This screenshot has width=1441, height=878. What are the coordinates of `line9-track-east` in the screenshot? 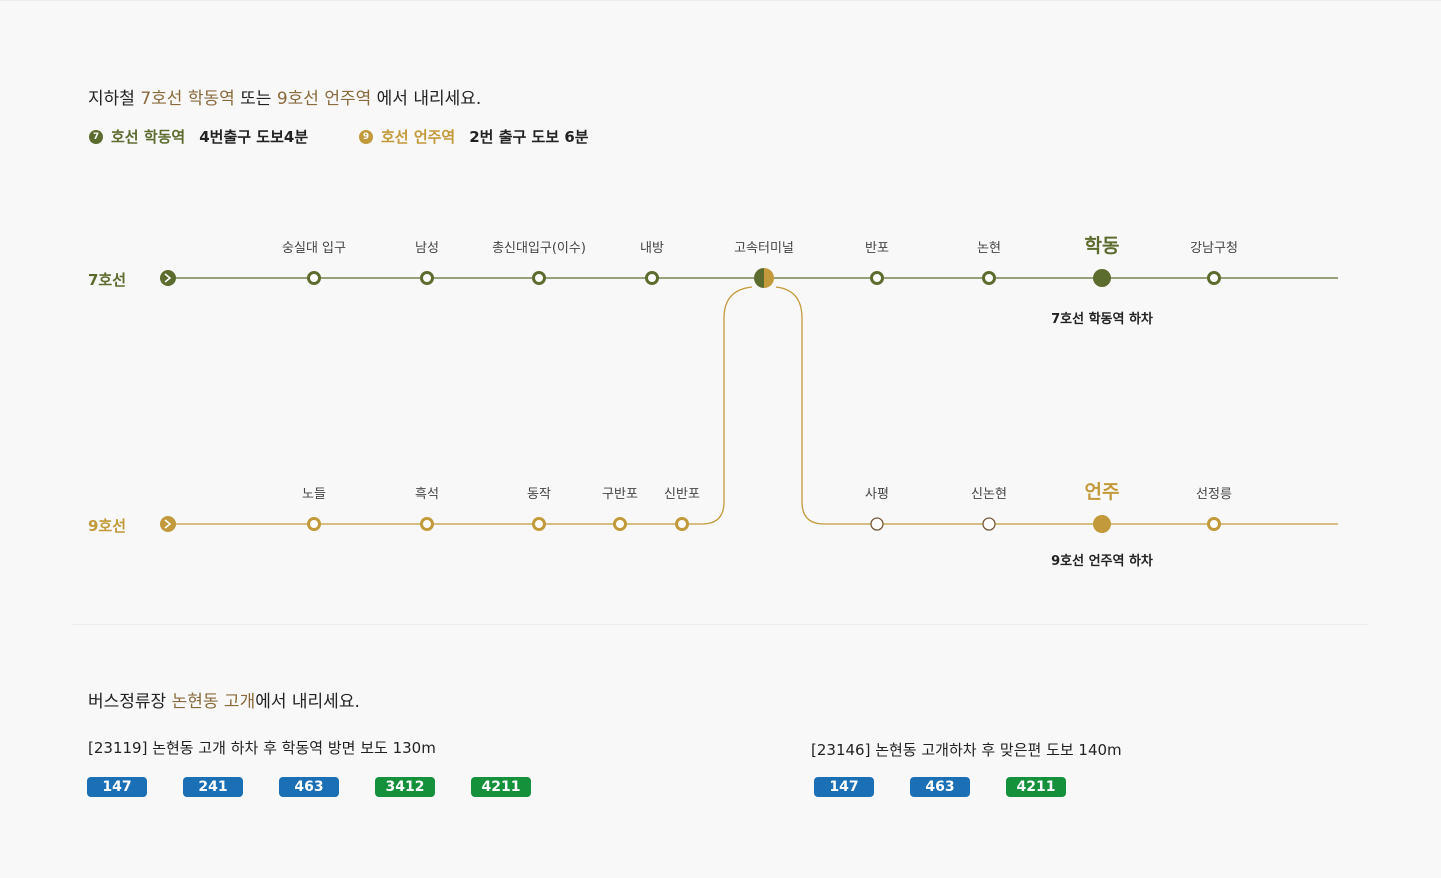 It's located at (1056, 405).